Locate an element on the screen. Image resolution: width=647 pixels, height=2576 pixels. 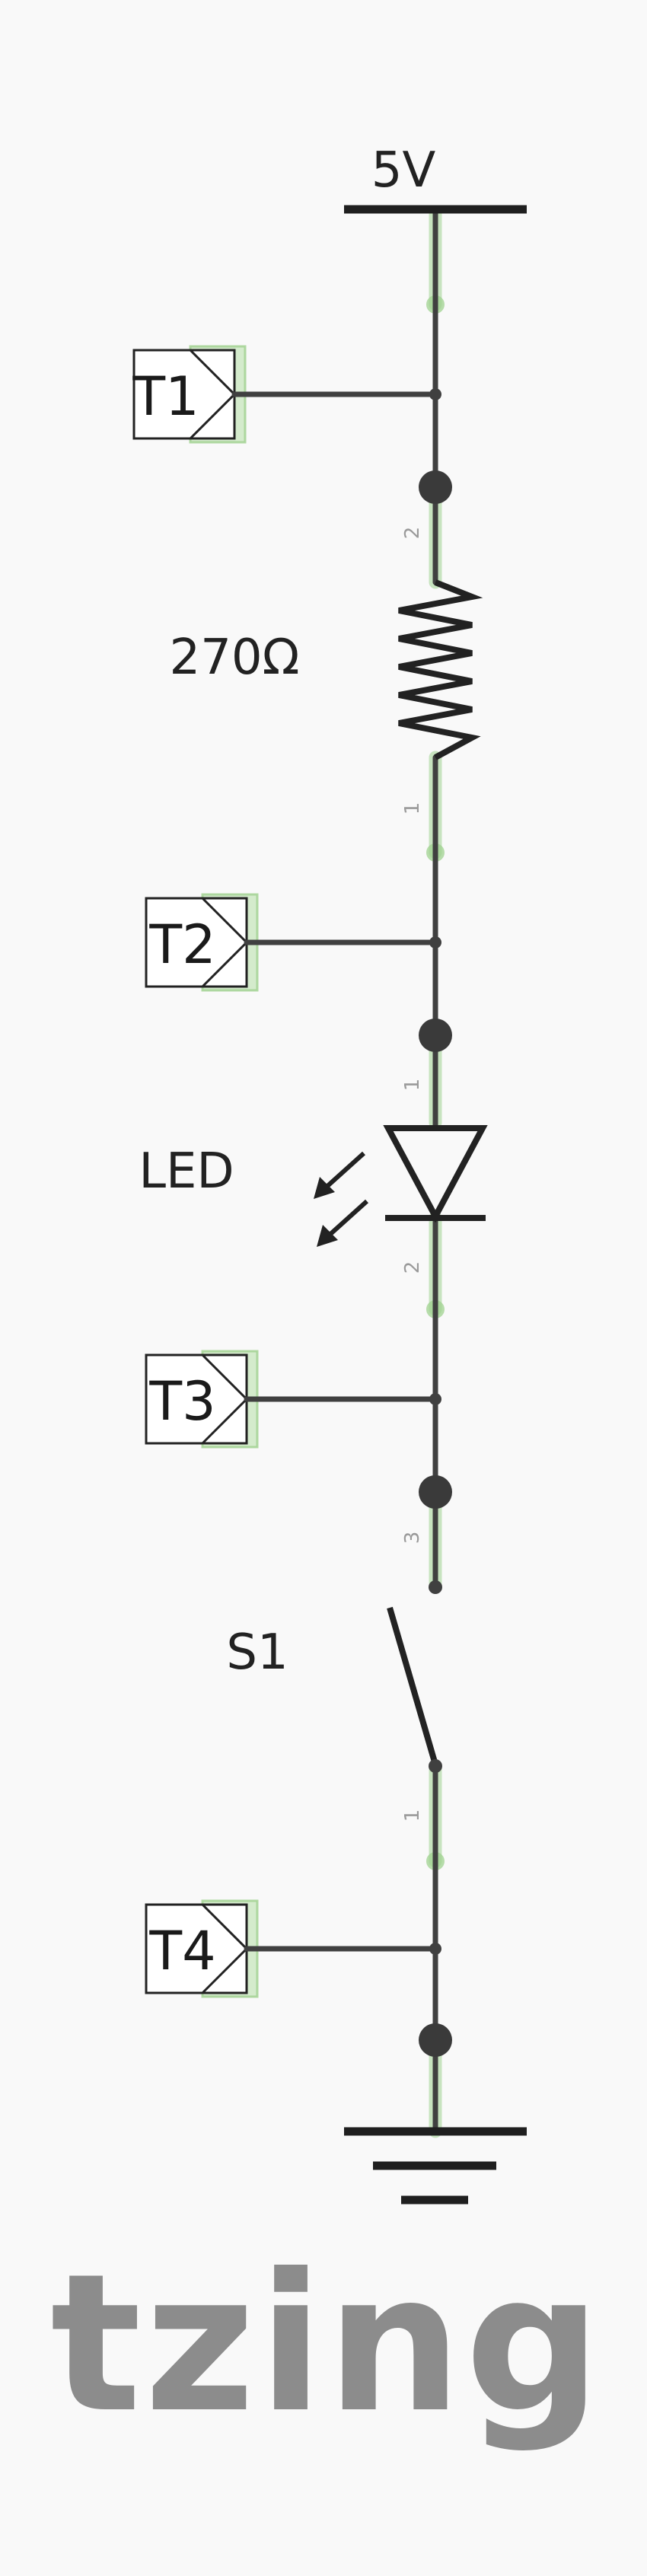
resistor-pin-2-label: 2 is located at coordinates (413, 534).